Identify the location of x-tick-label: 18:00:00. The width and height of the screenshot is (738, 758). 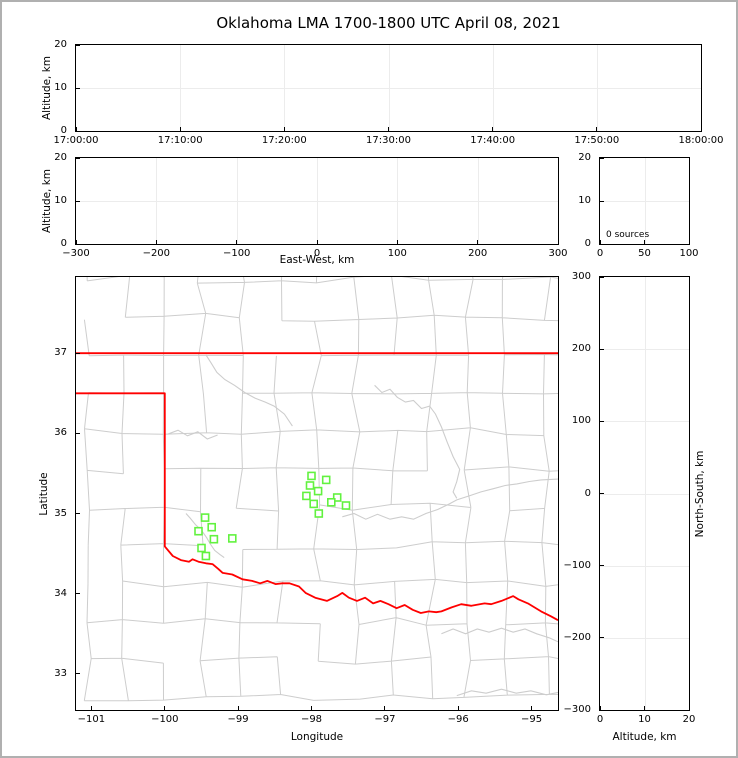
(701, 140).